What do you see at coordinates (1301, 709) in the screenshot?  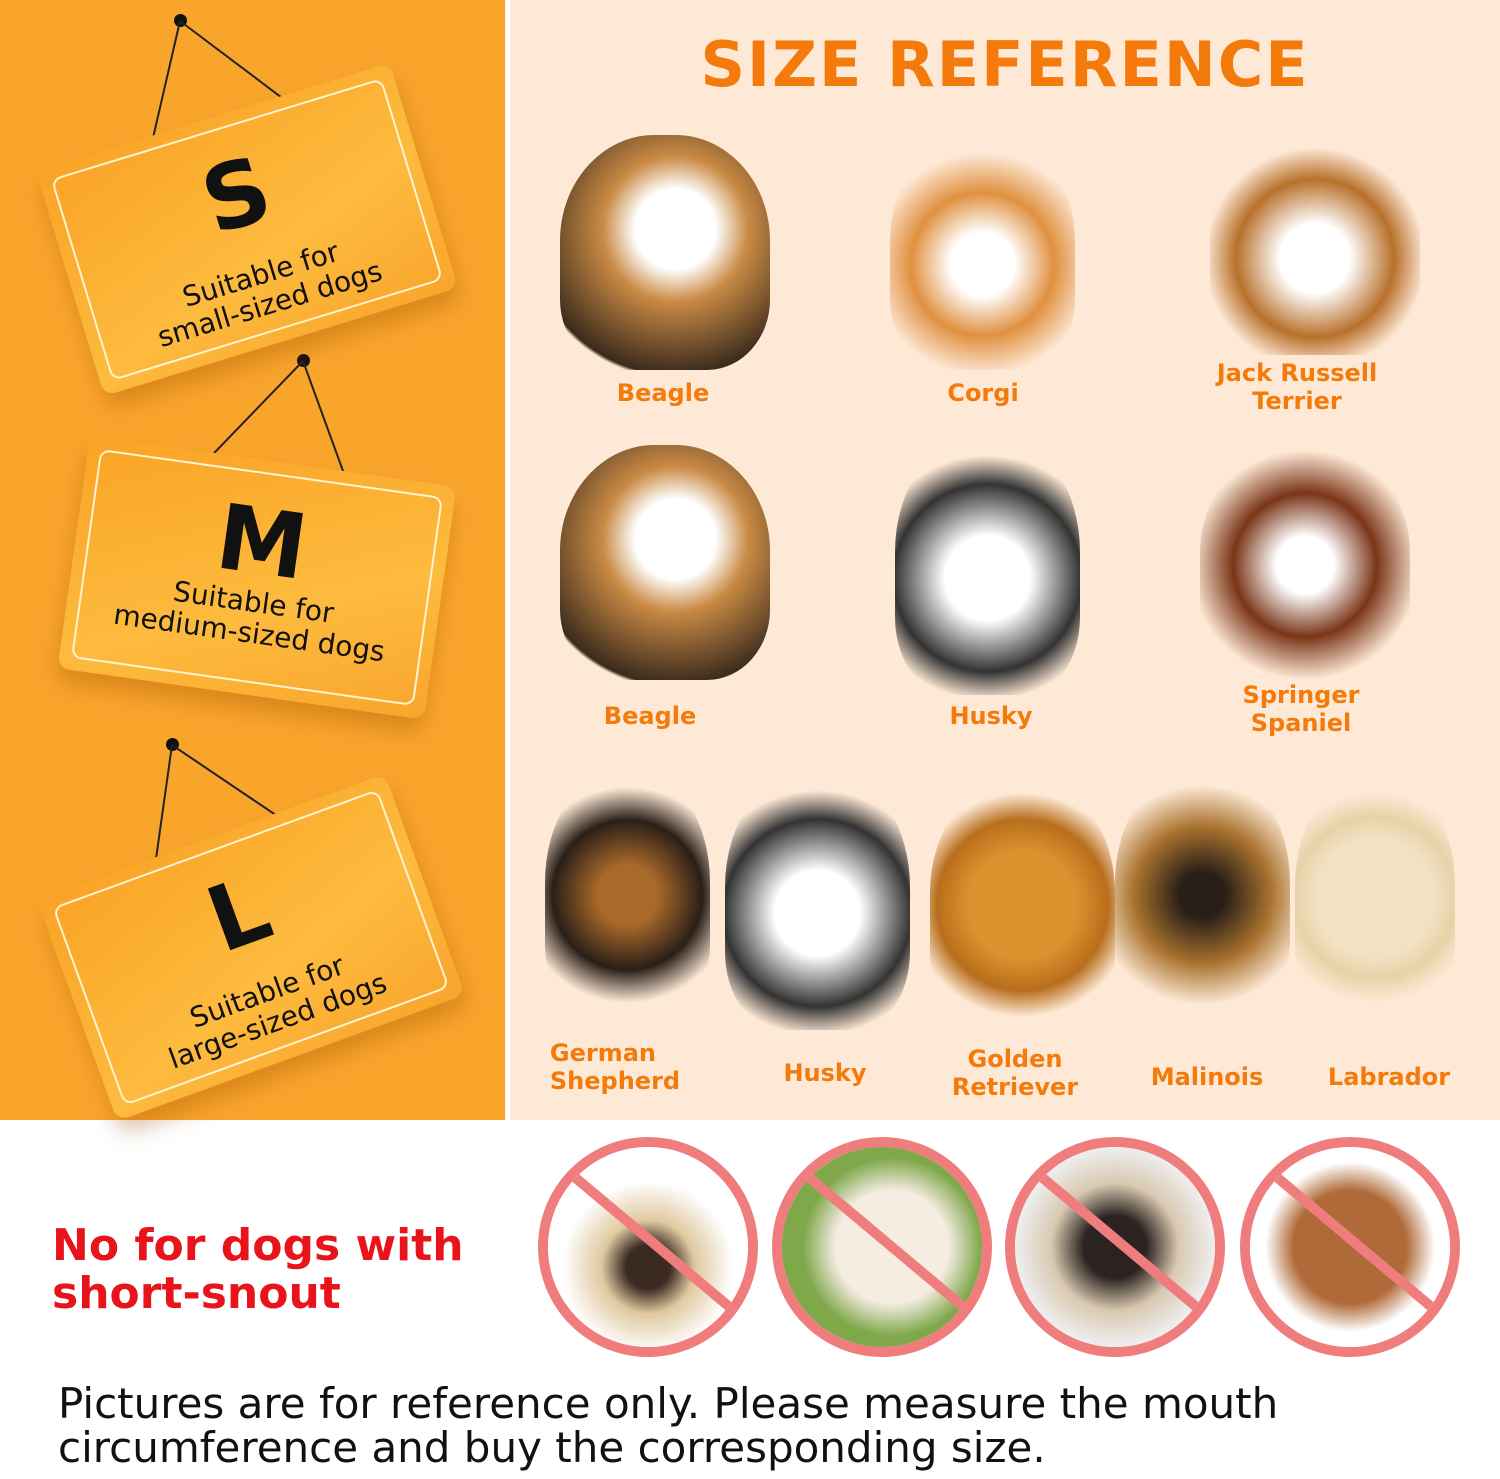 I see `dog-name: Springer Spaniel` at bounding box center [1301, 709].